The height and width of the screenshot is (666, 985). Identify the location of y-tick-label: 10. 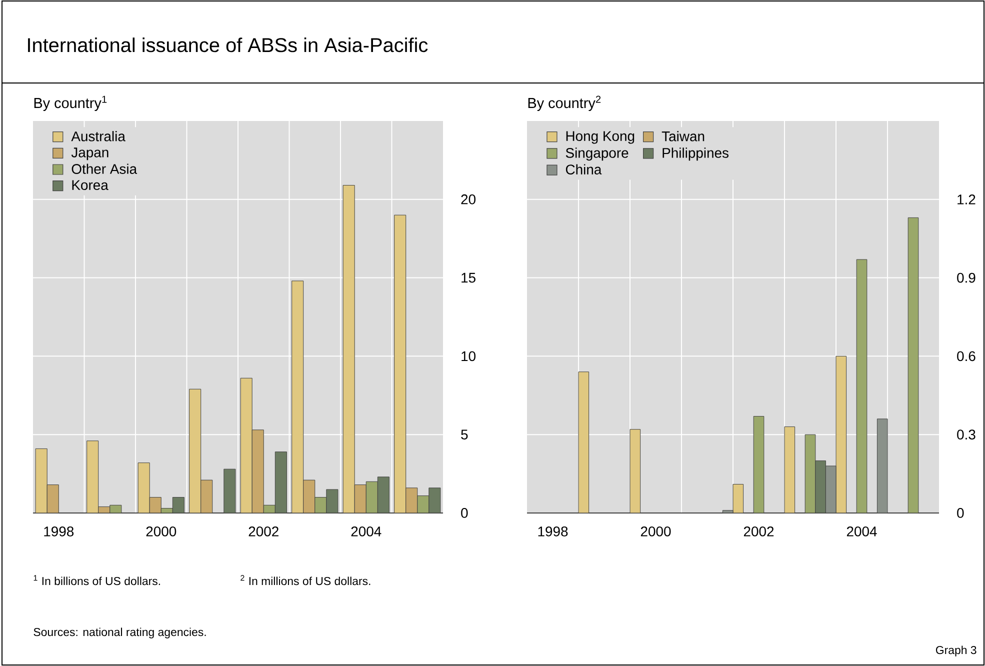
(469, 356).